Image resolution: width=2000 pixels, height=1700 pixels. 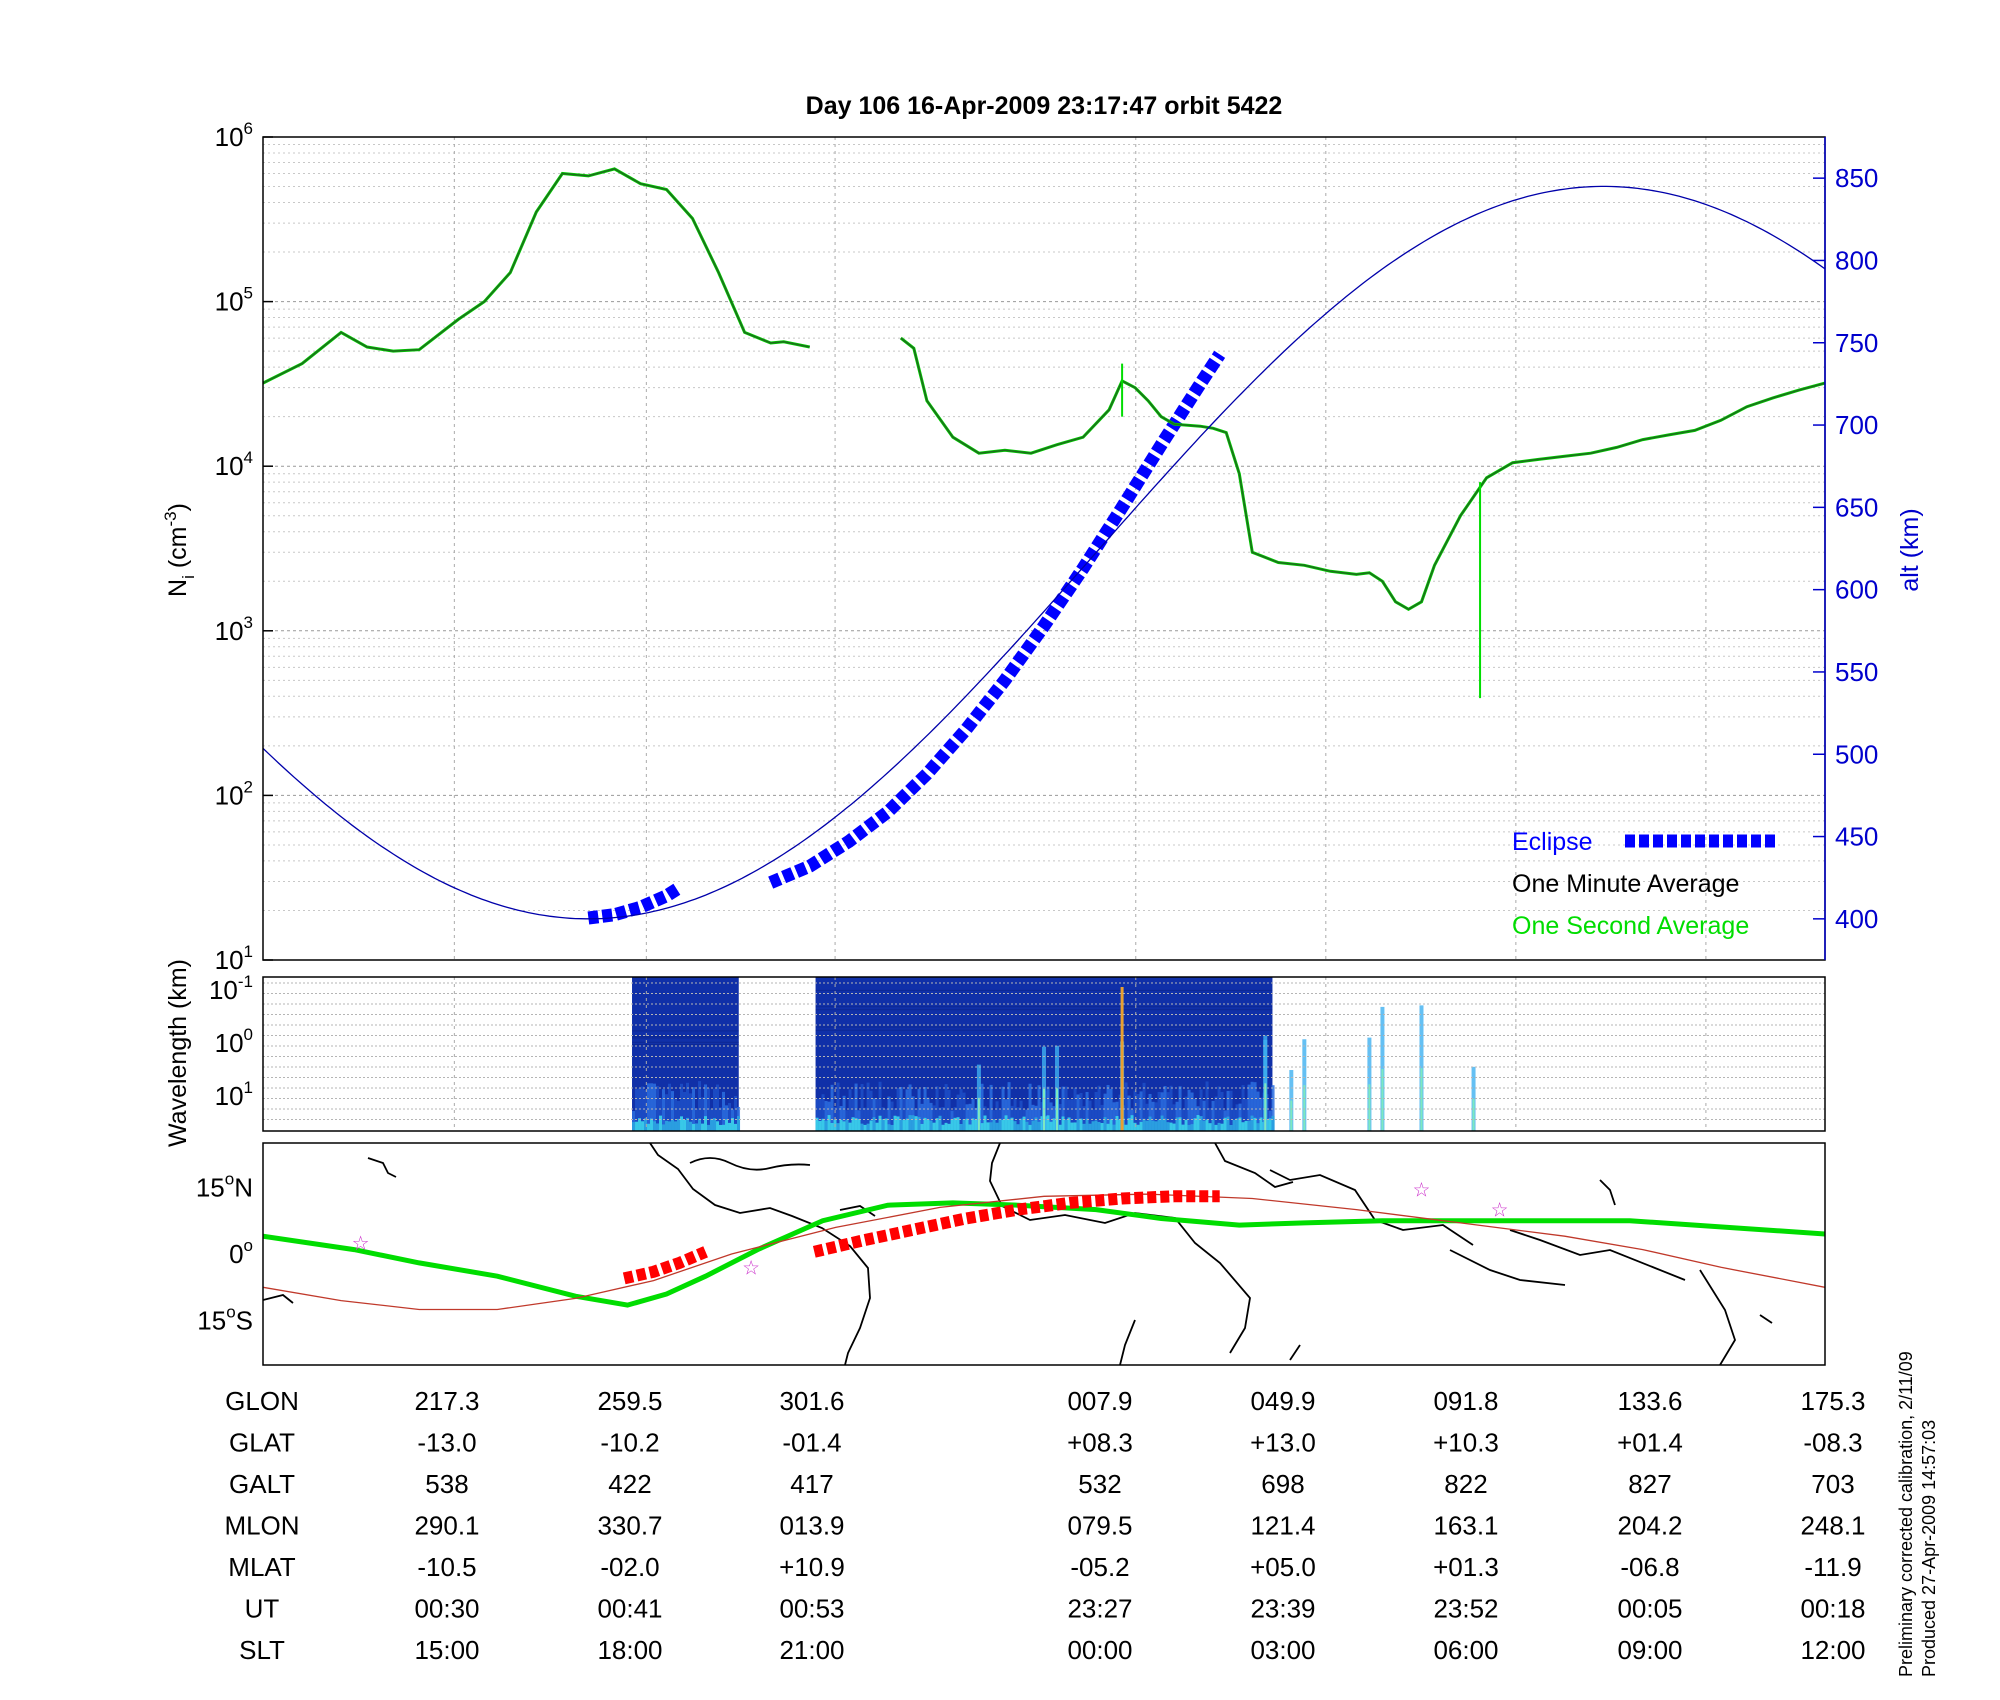 I want to click on map-tracks: ☆ ☆ ☆ ☆, so click(x=1044, y=1245).